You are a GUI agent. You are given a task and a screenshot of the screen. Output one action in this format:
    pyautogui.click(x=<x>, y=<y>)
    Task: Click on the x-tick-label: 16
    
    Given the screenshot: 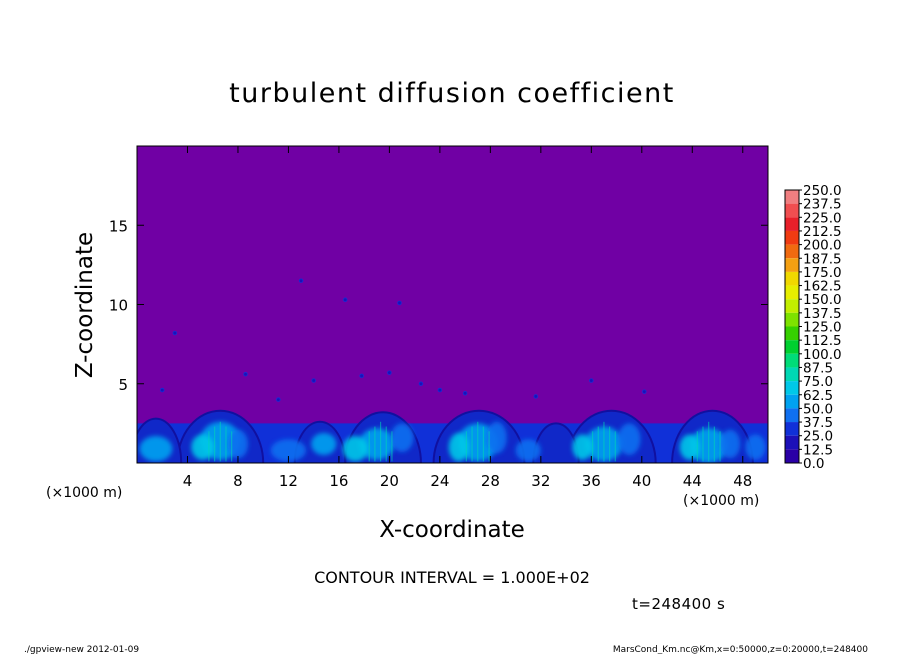 What is the action you would take?
    pyautogui.click(x=338, y=481)
    